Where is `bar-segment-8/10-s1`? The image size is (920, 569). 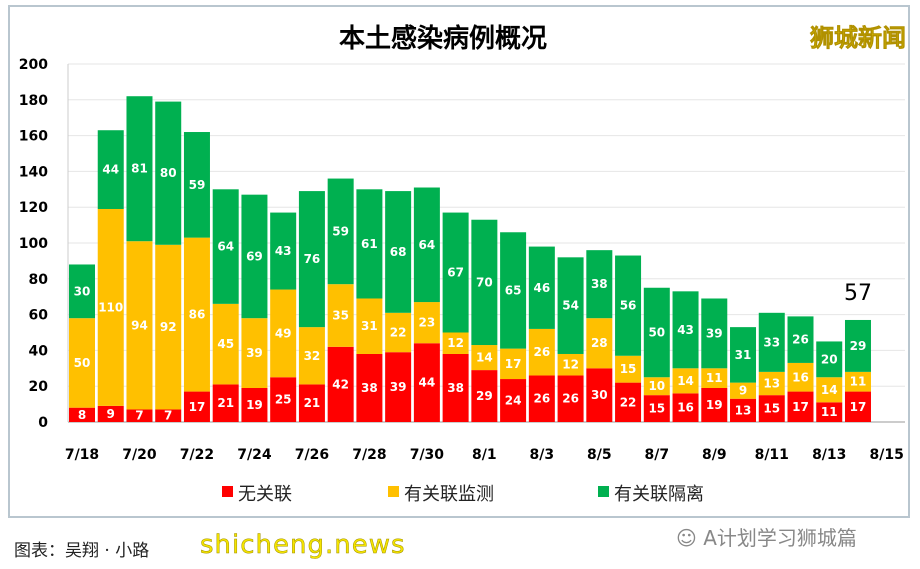
bar-segment-8/10-s1 is located at coordinates (743, 390).